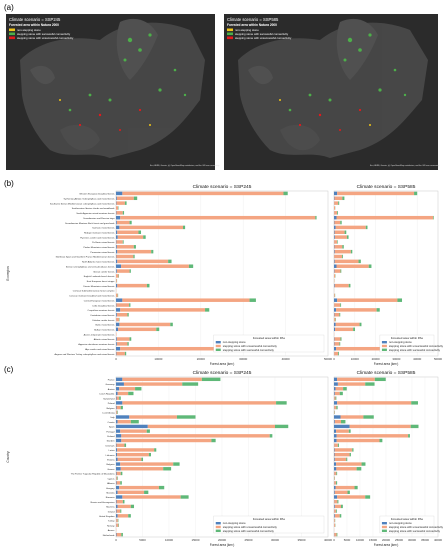 Image resolution: width=443 pixels, height=550 pixels. I want to click on ecoregion-category-label: Cantabrian mixed forests, so click(102, 315).